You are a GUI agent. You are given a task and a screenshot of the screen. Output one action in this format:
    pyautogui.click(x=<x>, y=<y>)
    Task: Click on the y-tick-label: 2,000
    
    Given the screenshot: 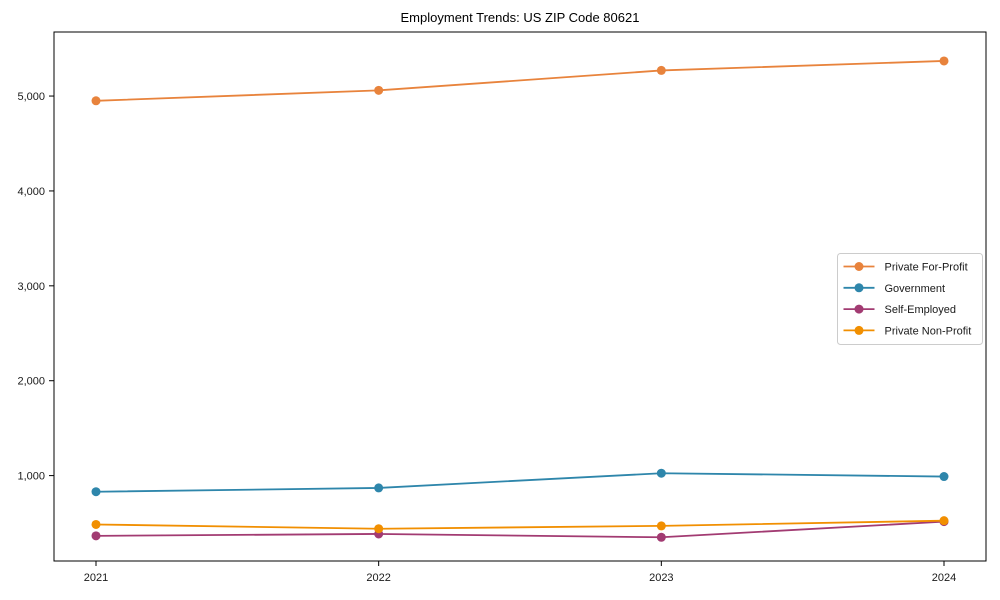 What is the action you would take?
    pyautogui.click(x=31, y=382)
    